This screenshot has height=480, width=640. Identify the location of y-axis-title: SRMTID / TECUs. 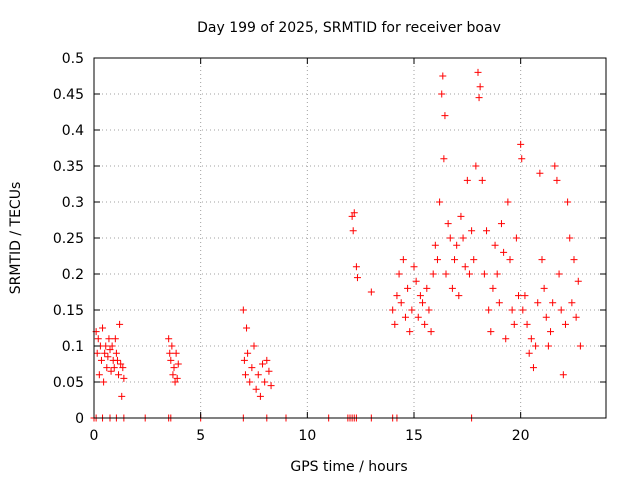
(16, 238).